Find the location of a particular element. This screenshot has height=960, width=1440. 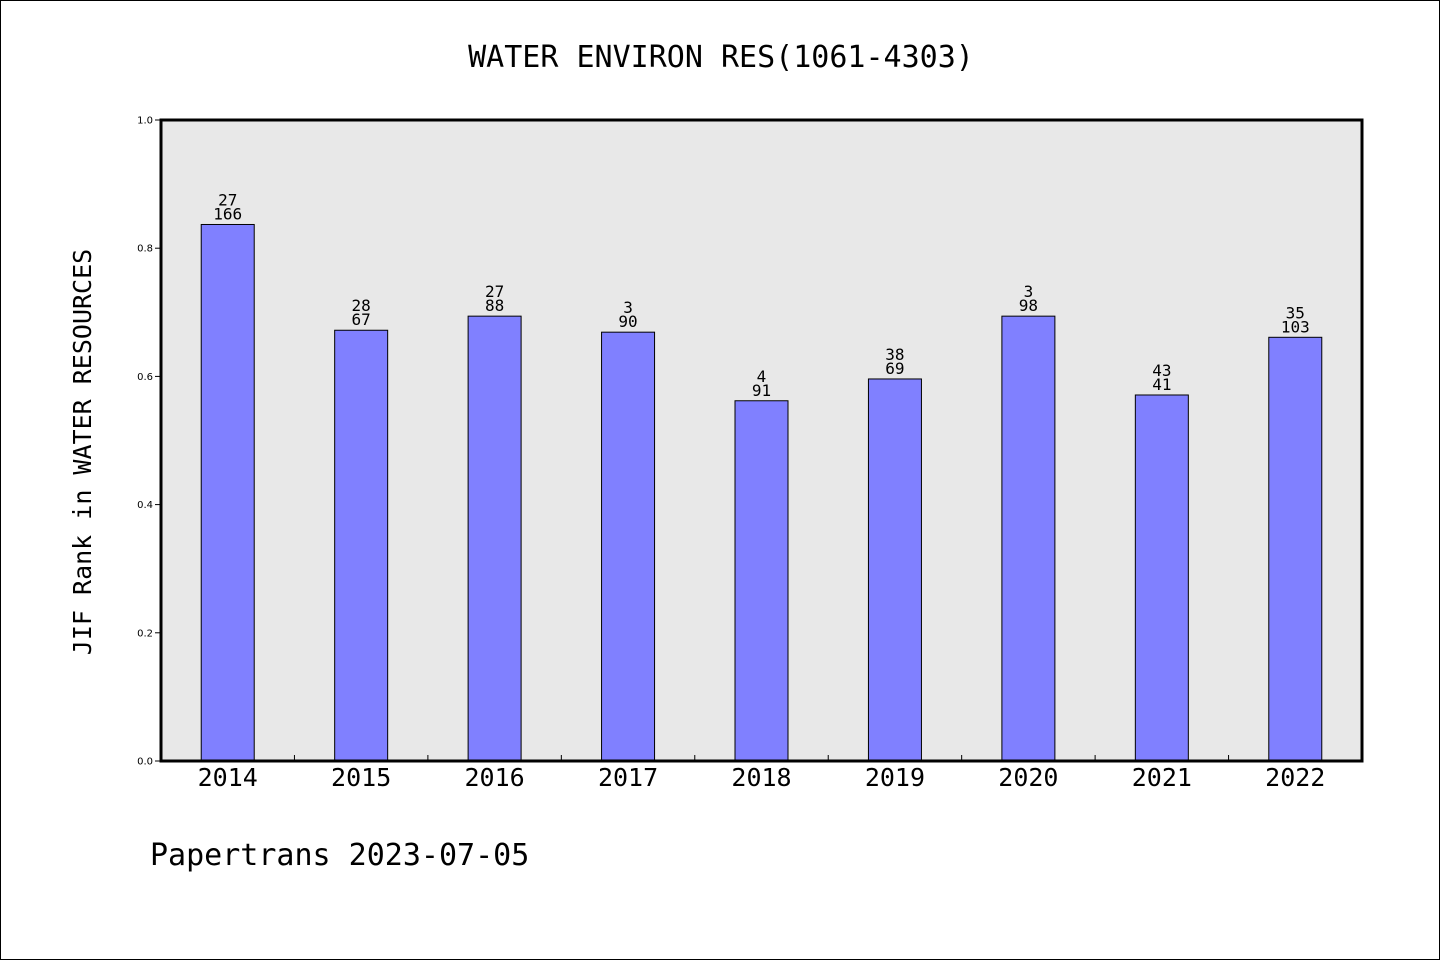

x-tick-label: 2014 is located at coordinates (228, 777).